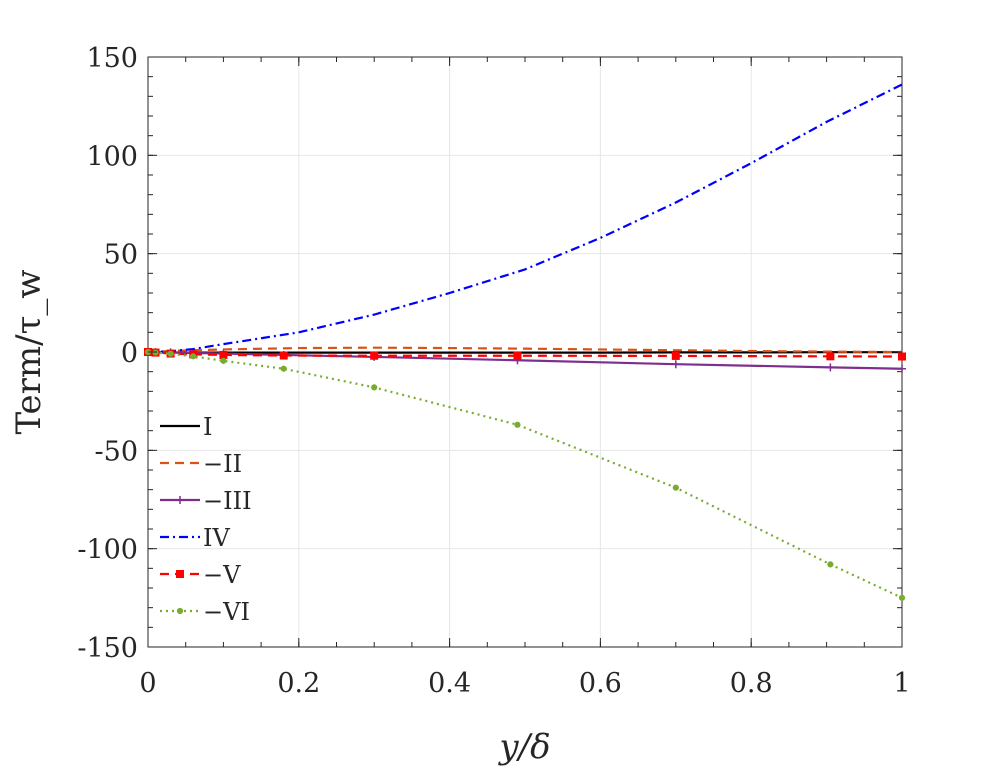 The image size is (997, 770). I want to click on y-tick-label: -50, so click(116, 451).